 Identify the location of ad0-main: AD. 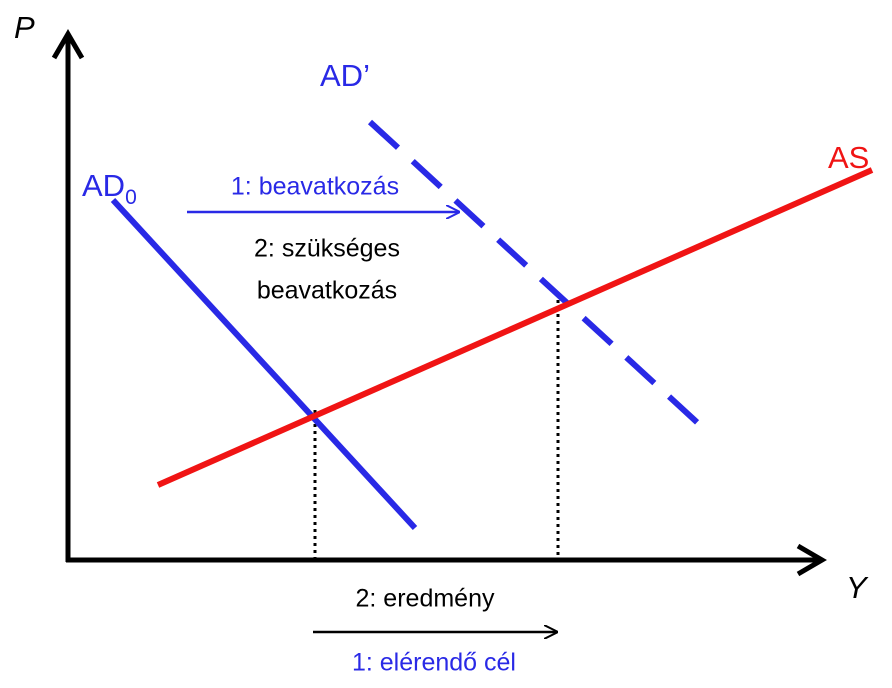
(103, 185).